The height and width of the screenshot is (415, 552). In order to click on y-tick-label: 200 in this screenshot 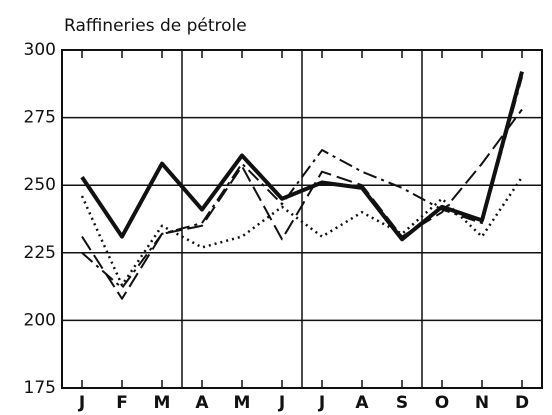, I will do `click(40, 320)`.